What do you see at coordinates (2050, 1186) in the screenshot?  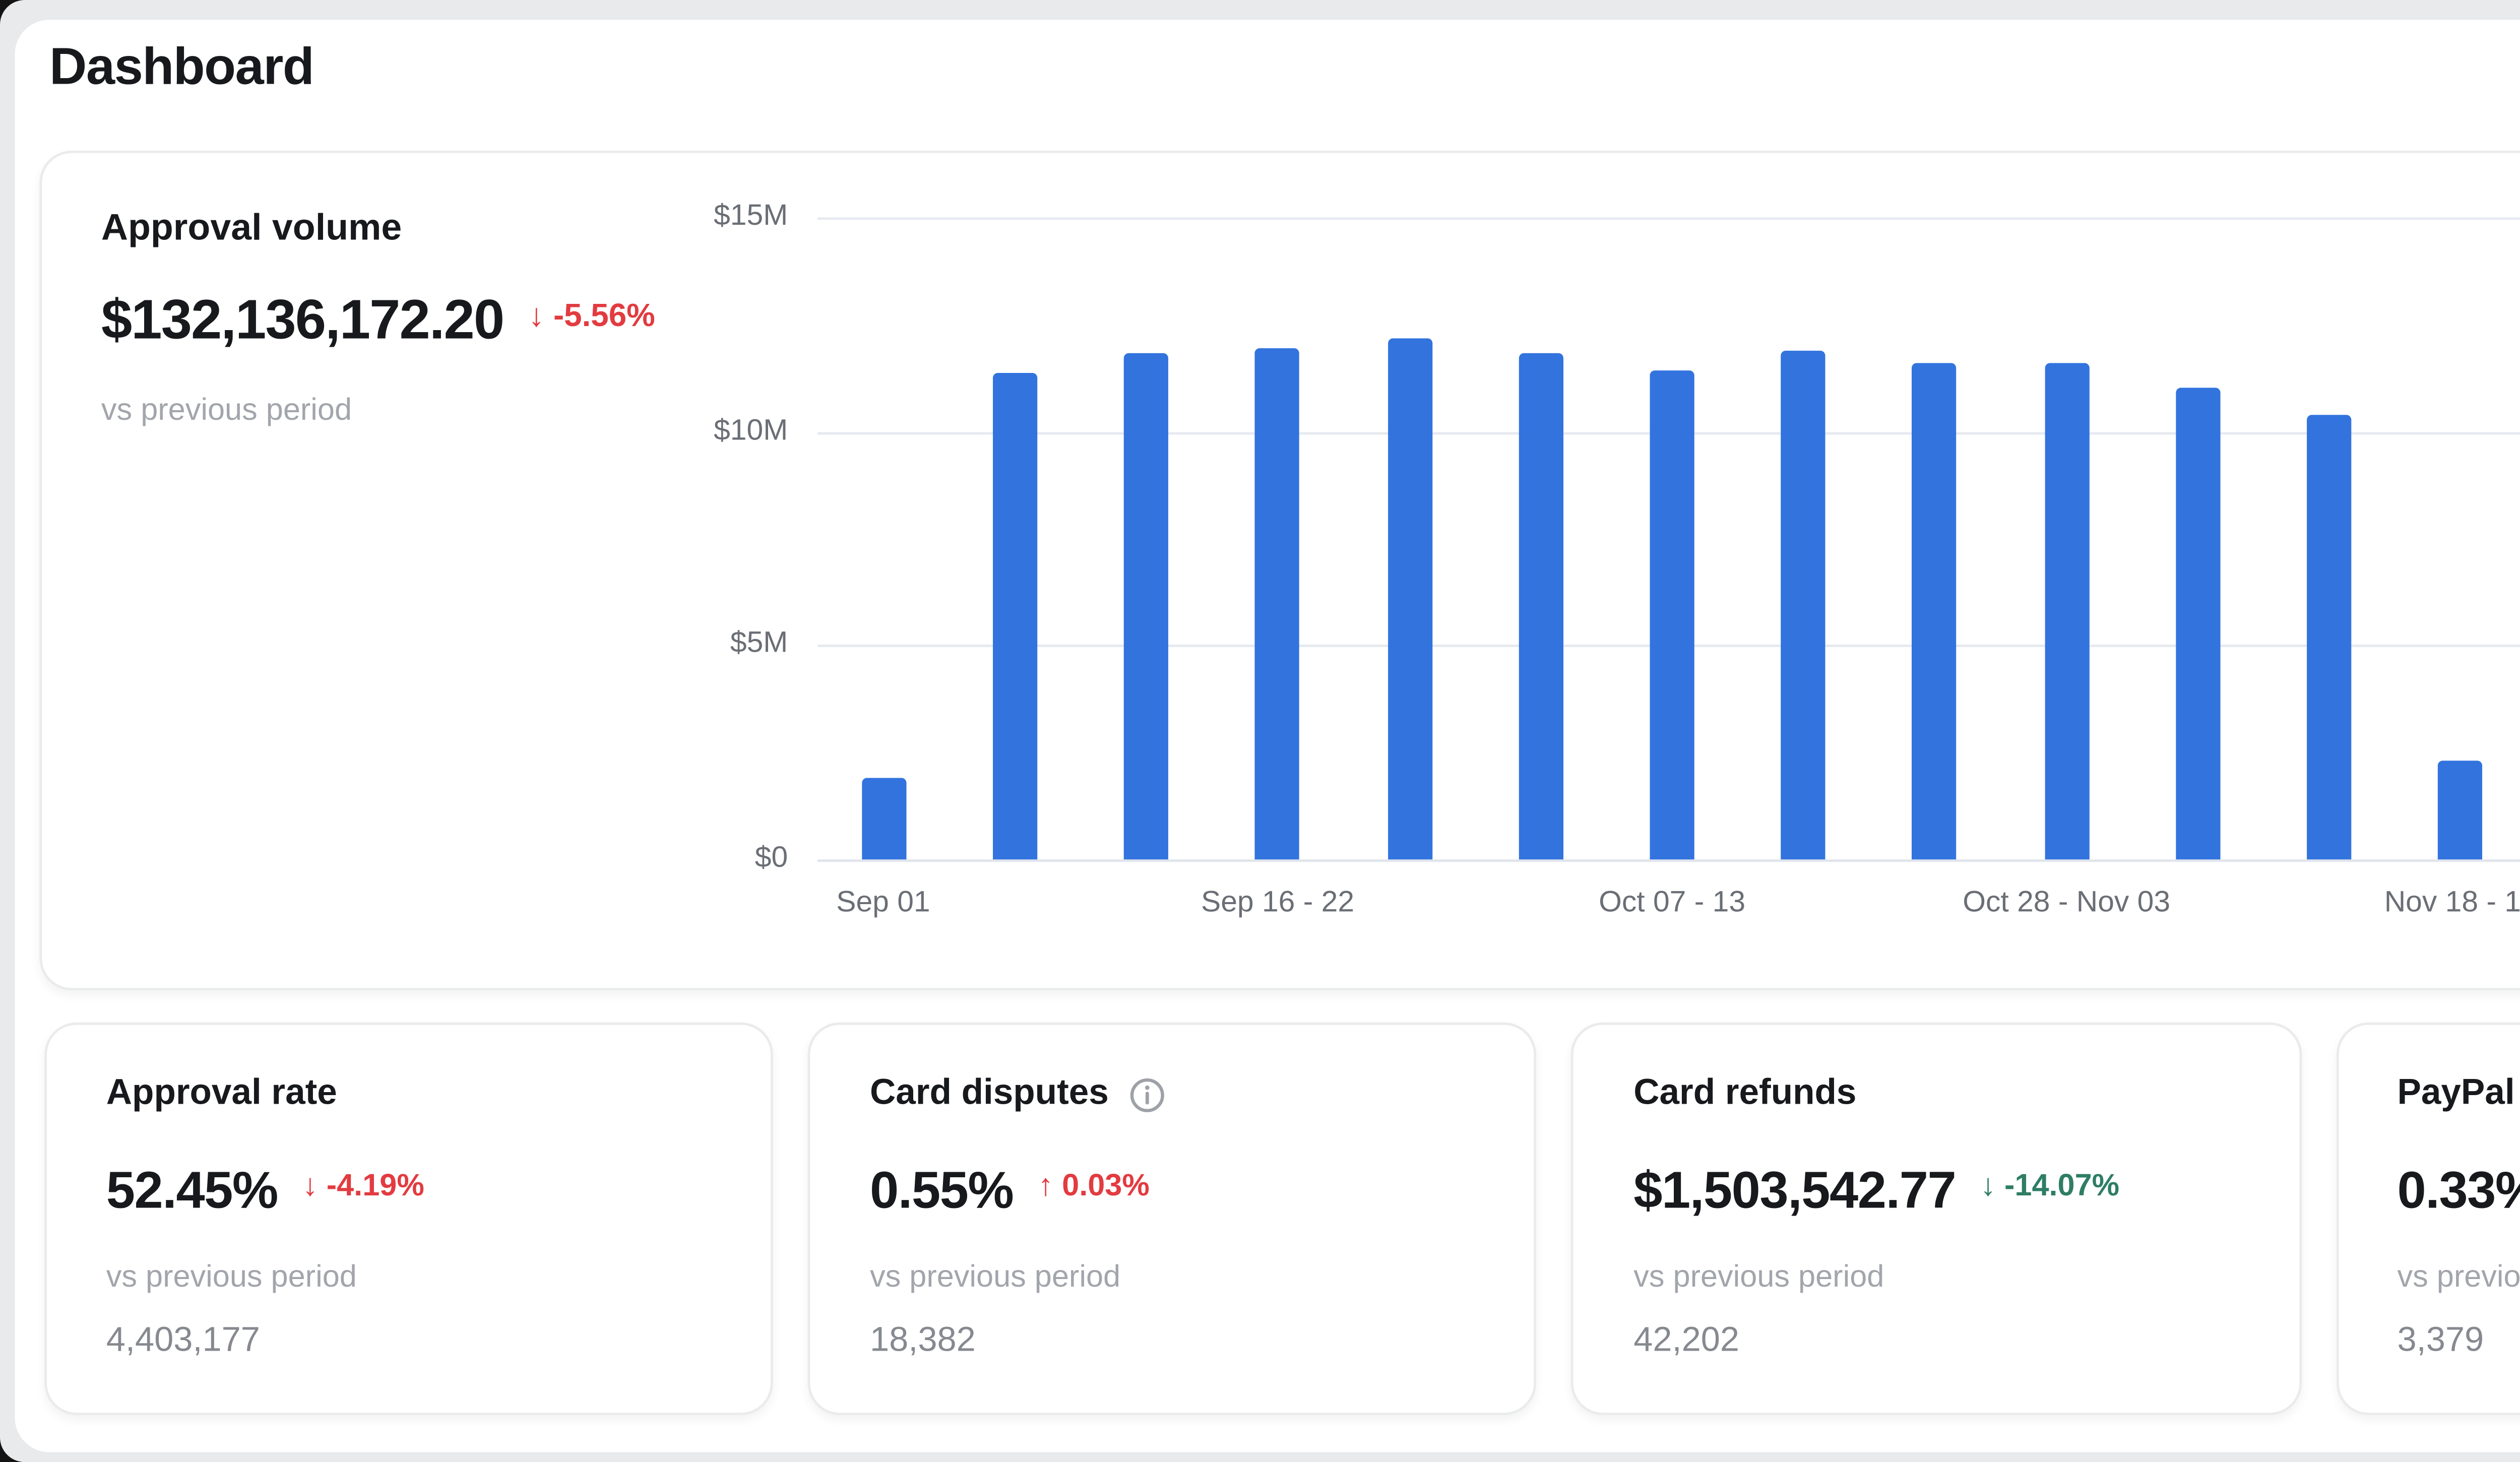 I see `kpi-delta: ↓ -14.07%` at bounding box center [2050, 1186].